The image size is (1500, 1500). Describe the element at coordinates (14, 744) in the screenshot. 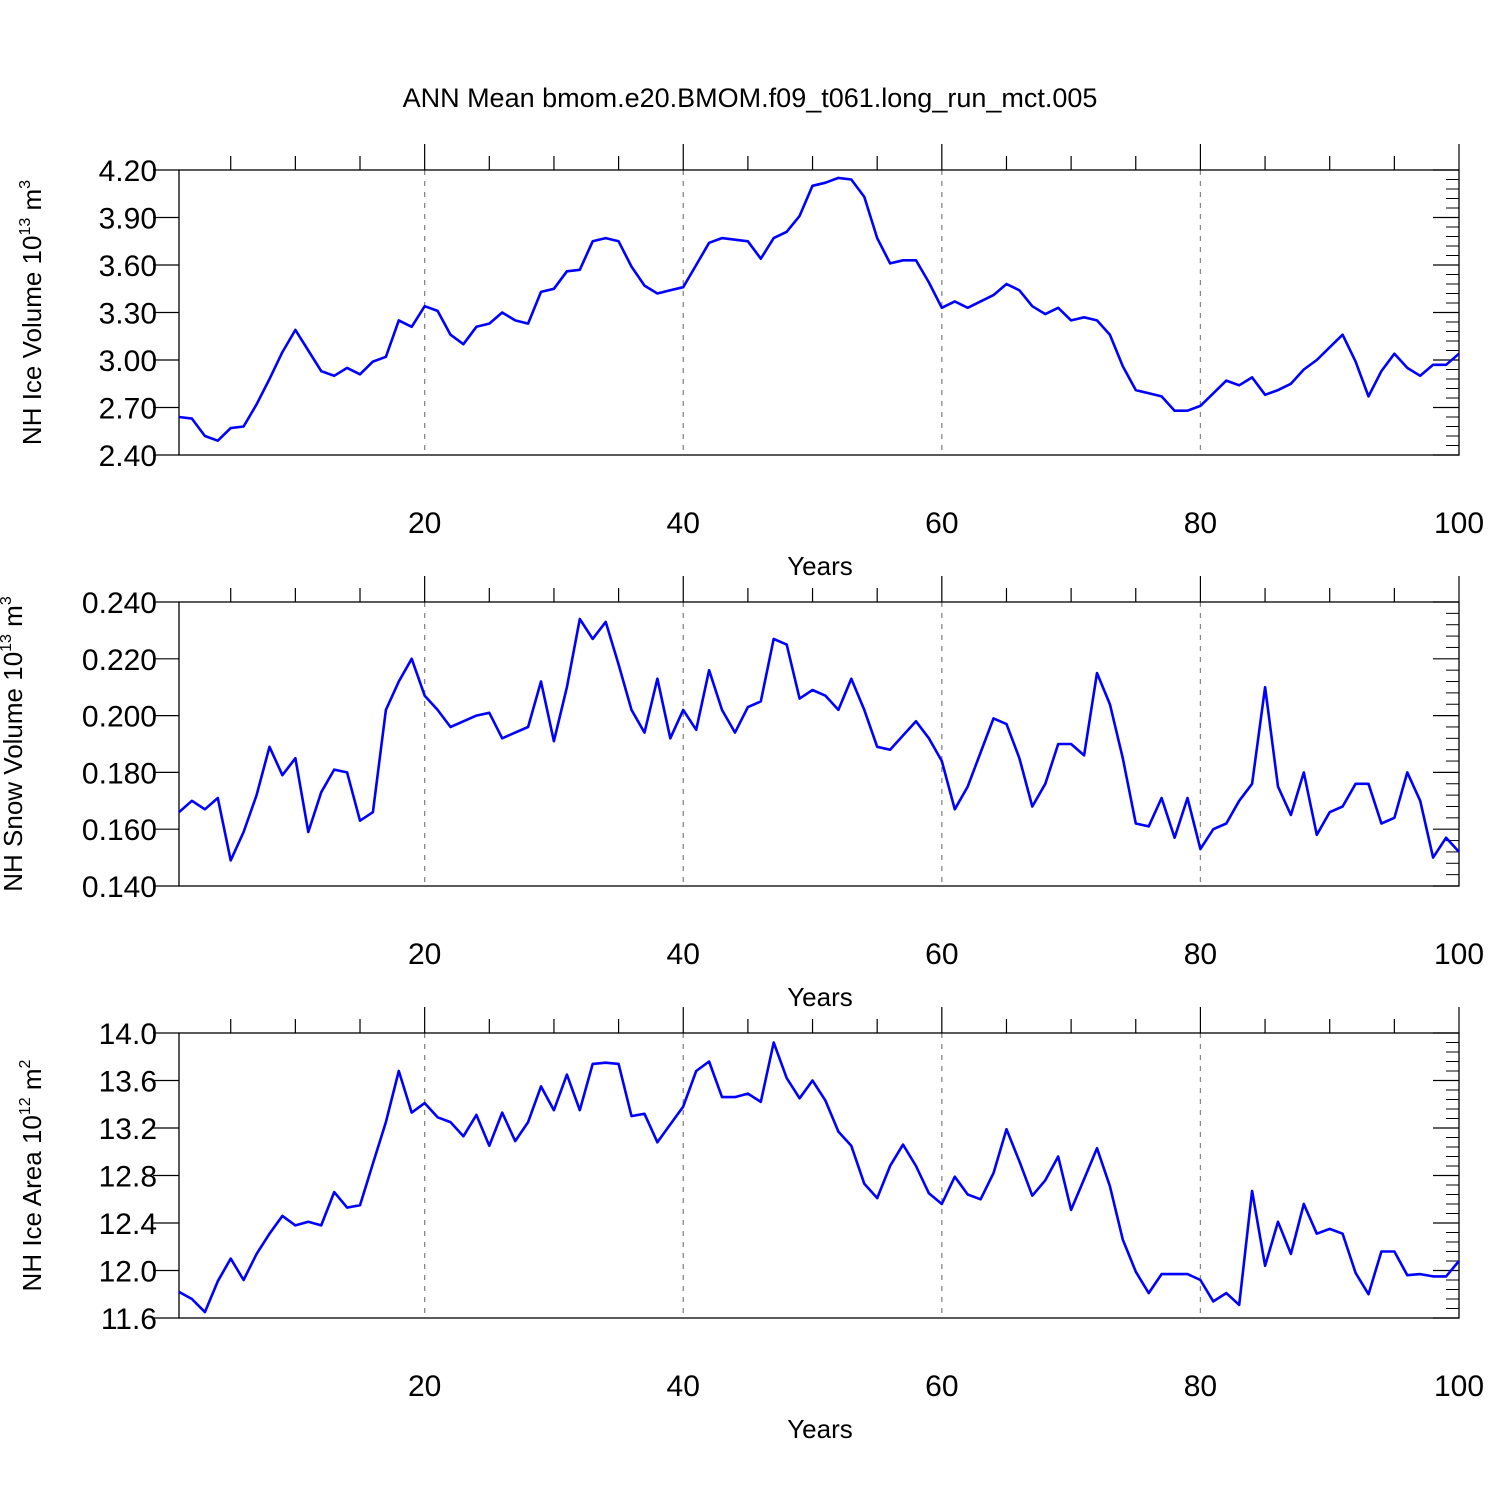

I see `y-axis-label: NH Snow Volume 1013 m3` at that location.